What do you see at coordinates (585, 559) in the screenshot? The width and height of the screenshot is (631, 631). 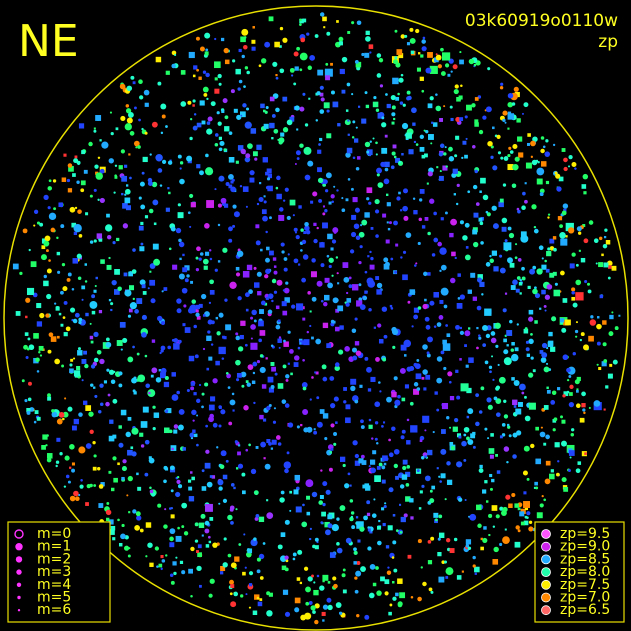 I see `legend-label: zp=8.5` at bounding box center [585, 559].